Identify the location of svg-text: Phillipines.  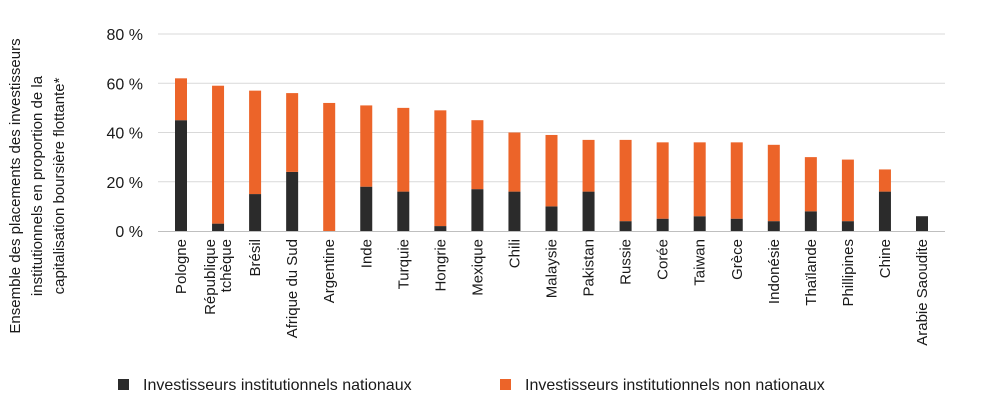
(848, 273).